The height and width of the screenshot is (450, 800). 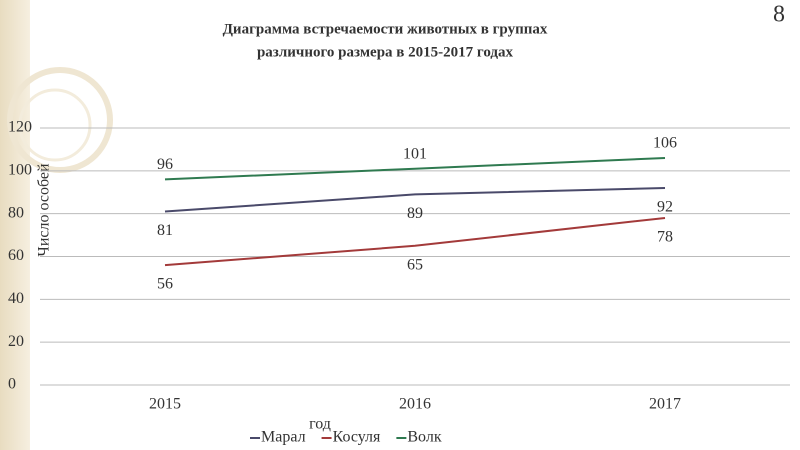 I want to click on data-label: 92, so click(x=665, y=207).